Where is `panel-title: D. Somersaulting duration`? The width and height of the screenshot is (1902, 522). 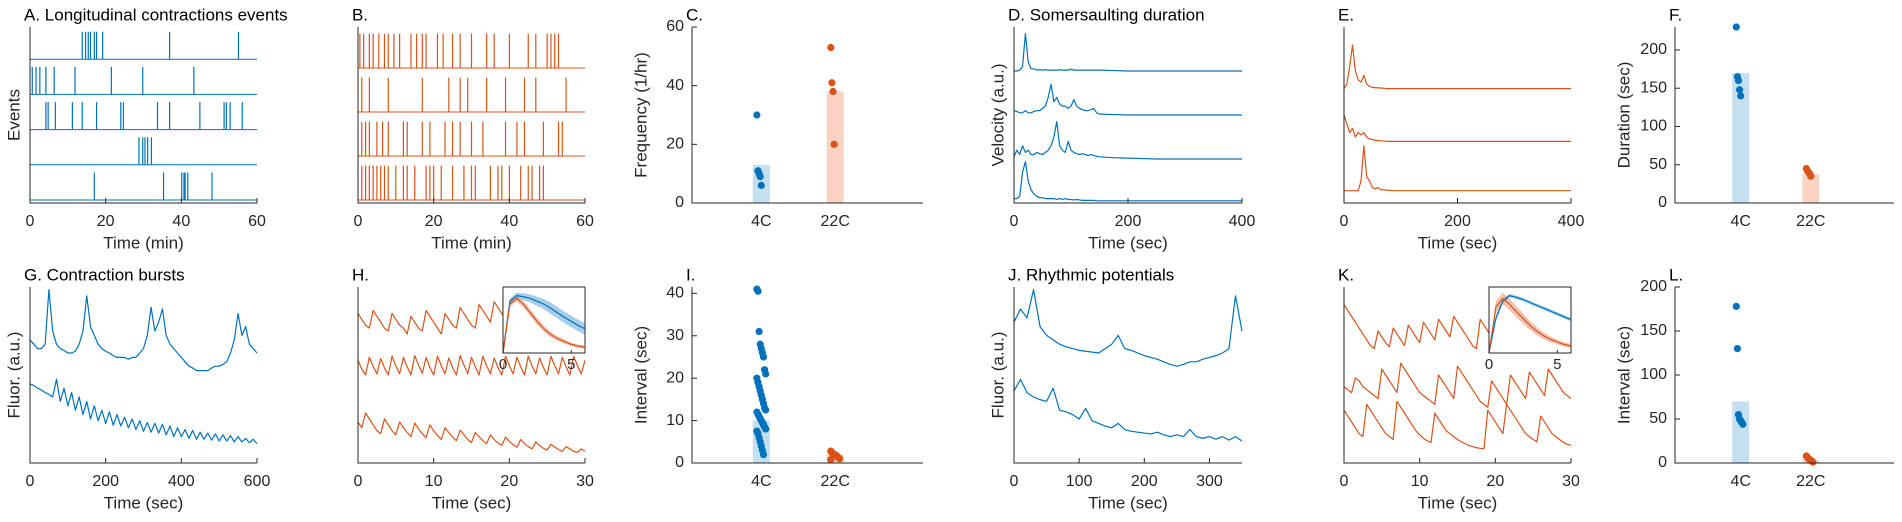
panel-title: D. Somersaulting duration is located at coordinates (1106, 14).